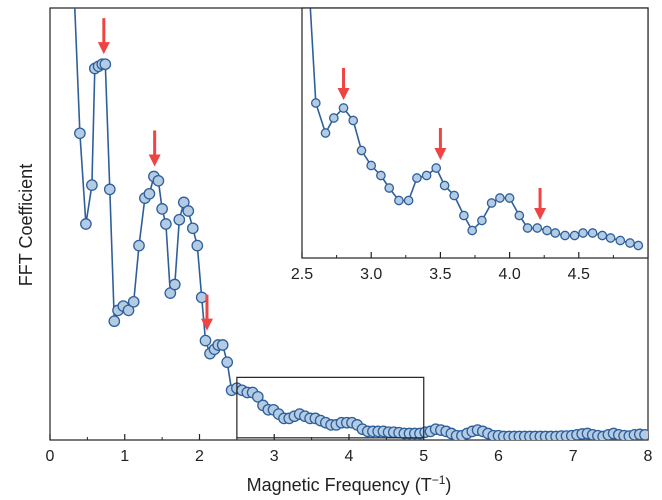  I want to click on inset-peak-arrows, so click(442, 144).